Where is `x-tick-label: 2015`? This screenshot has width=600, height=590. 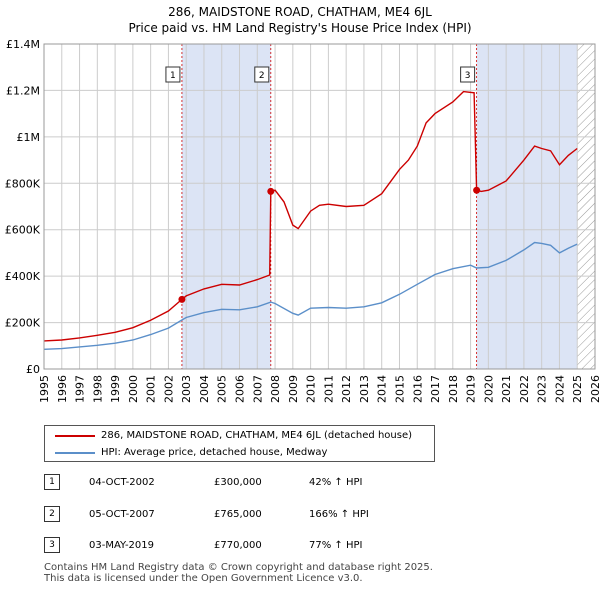 x-tick-label: 2015 is located at coordinates (399, 389).